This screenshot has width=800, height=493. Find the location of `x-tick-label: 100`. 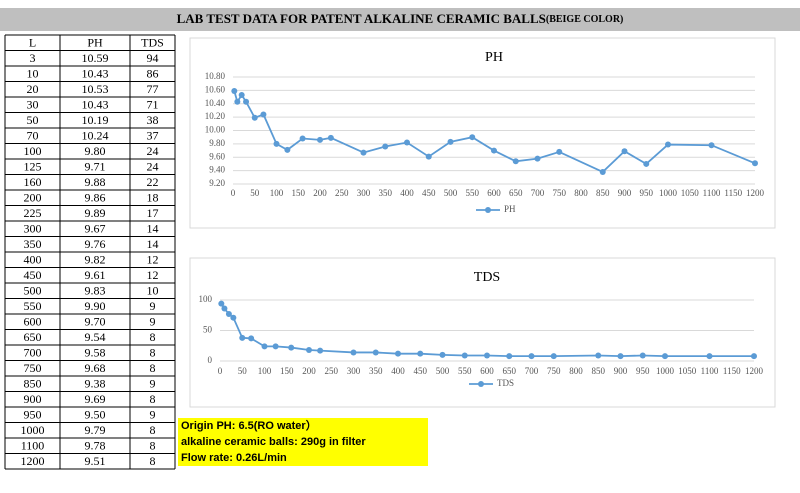

x-tick-label: 100 is located at coordinates (277, 193).